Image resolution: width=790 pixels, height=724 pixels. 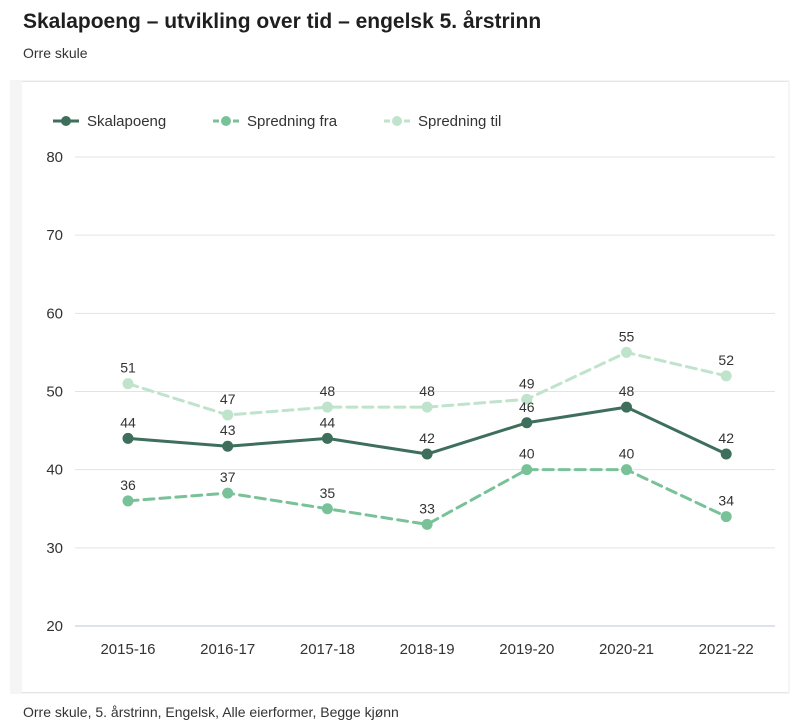 I want to click on x-tick-label: 2015-16, so click(x=127, y=649).